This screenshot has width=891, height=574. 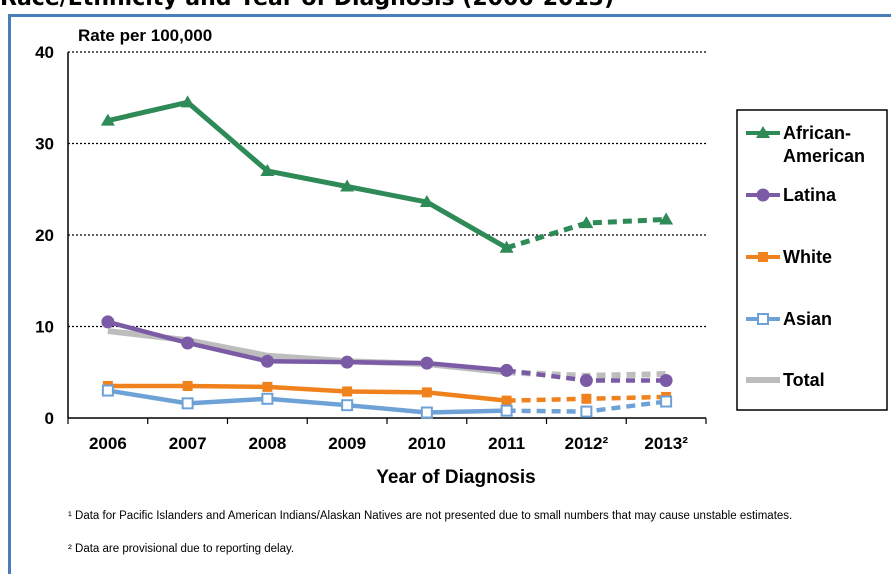 I want to click on y-tick-label: 30, so click(x=44, y=144).